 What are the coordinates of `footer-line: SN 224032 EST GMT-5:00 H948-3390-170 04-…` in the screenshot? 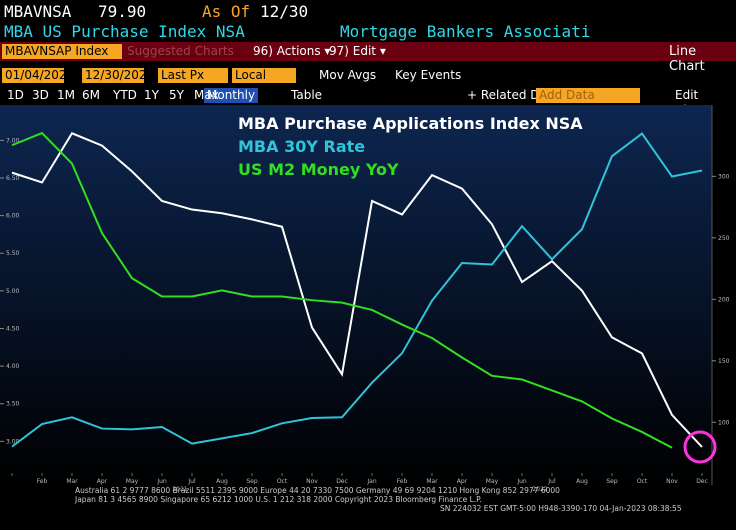 It's located at (561, 508).